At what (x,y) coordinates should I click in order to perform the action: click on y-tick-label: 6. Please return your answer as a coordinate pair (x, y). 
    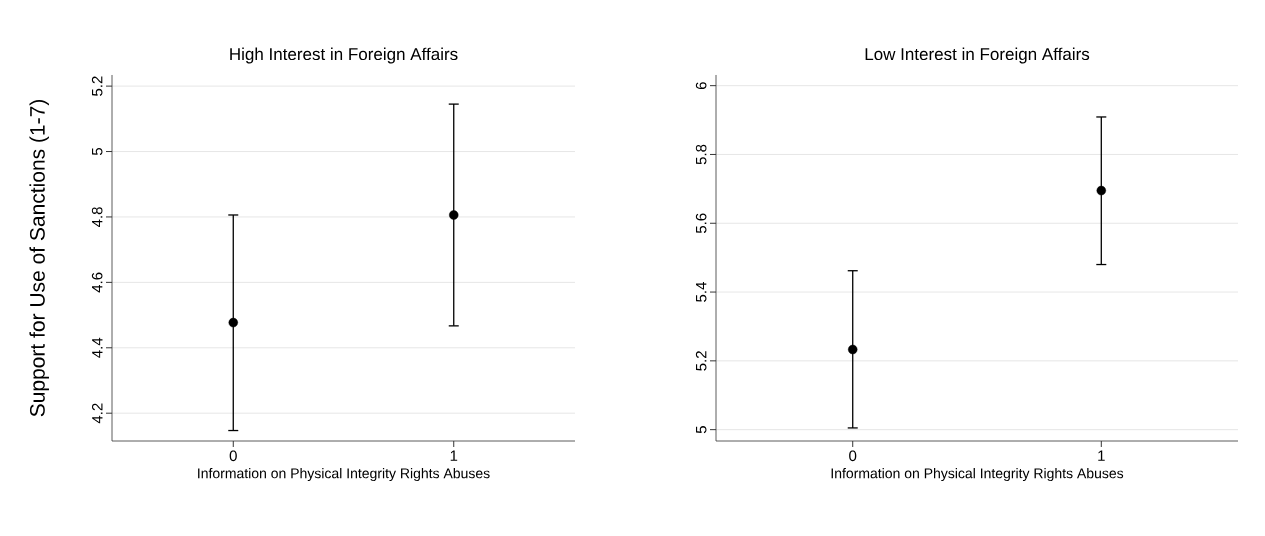
    Looking at the image, I should click on (701, 86).